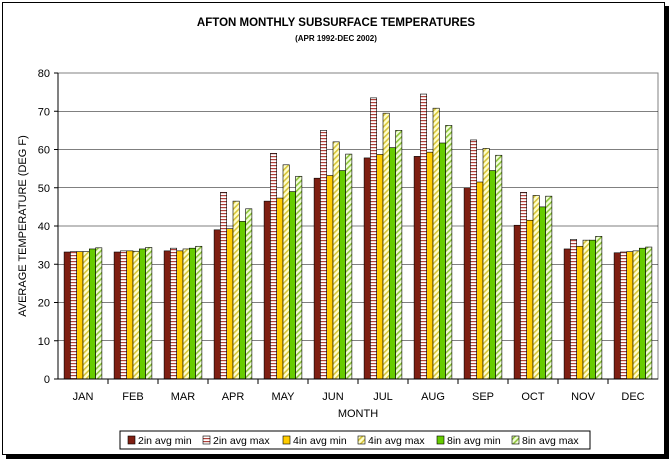 The width and height of the screenshot is (672, 460). I want to click on x-tick-label: DEC, so click(632, 397).